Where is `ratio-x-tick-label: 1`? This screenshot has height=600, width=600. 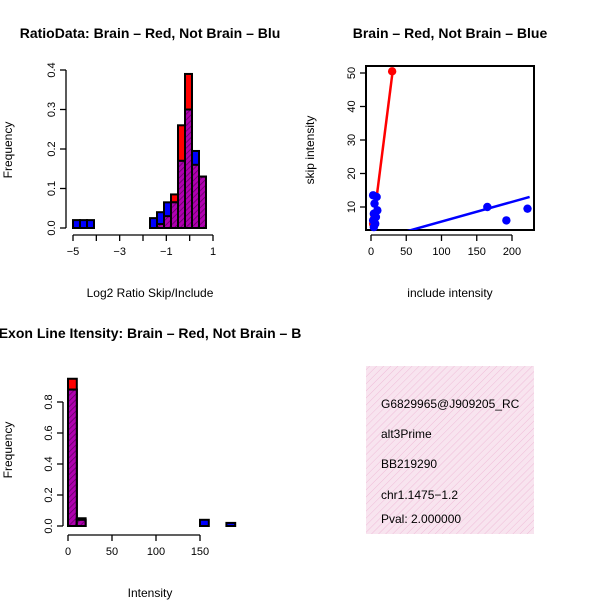 ratio-x-tick-label: 1 is located at coordinates (213, 252).